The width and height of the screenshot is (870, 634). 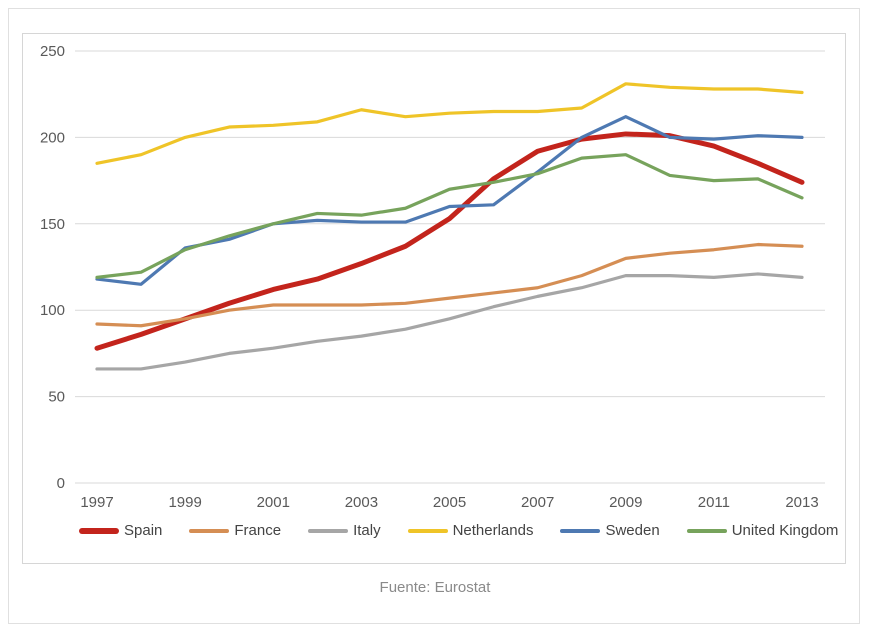 What do you see at coordinates (537, 502) in the screenshot?
I see `x-tick-label: 2007` at bounding box center [537, 502].